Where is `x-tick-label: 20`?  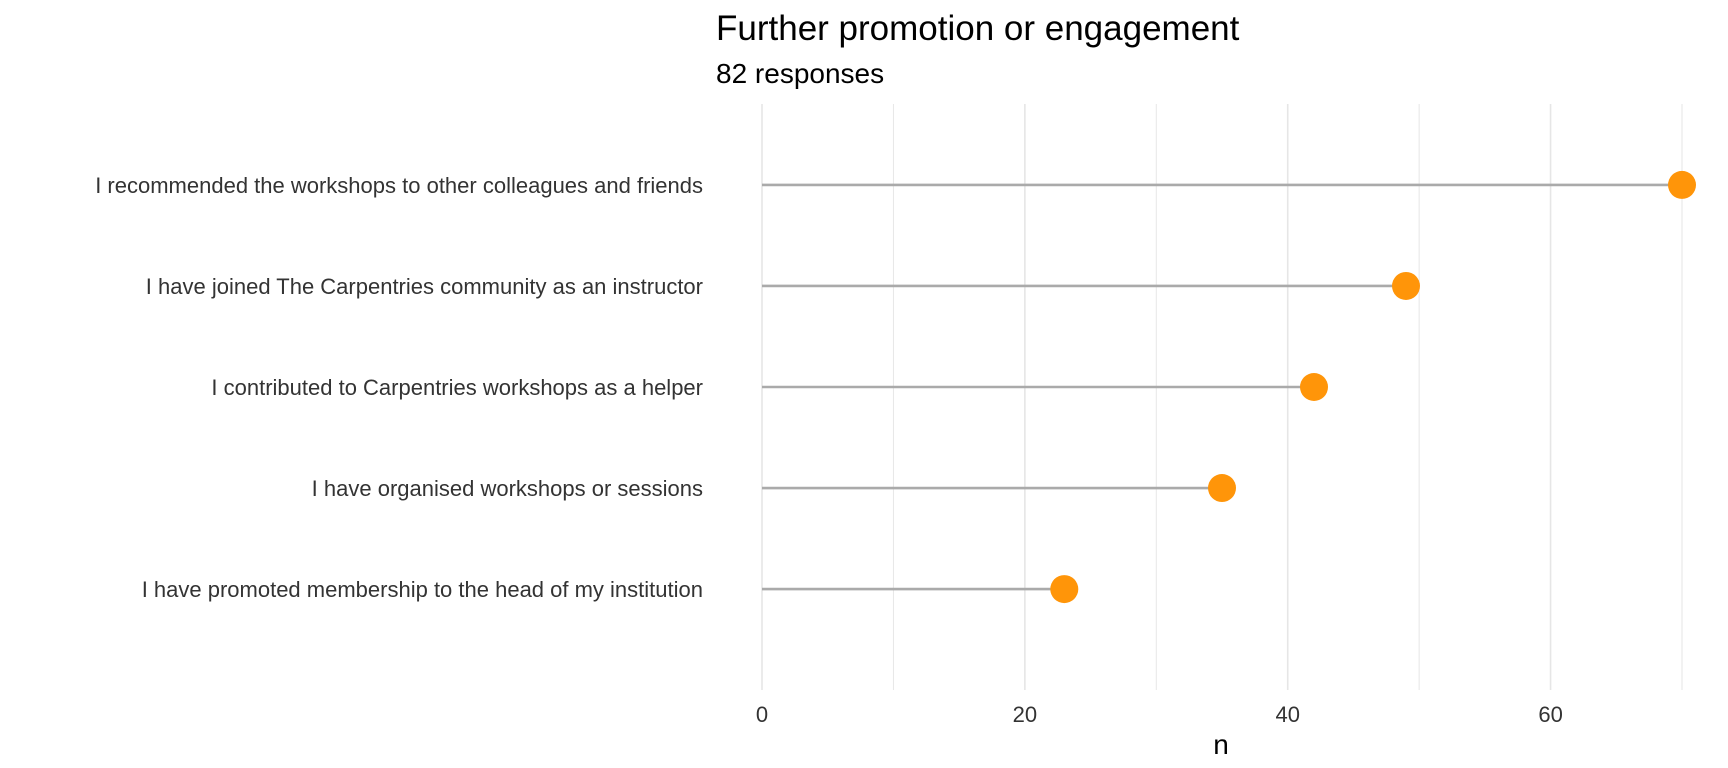
x-tick-label: 20 is located at coordinates (1025, 714).